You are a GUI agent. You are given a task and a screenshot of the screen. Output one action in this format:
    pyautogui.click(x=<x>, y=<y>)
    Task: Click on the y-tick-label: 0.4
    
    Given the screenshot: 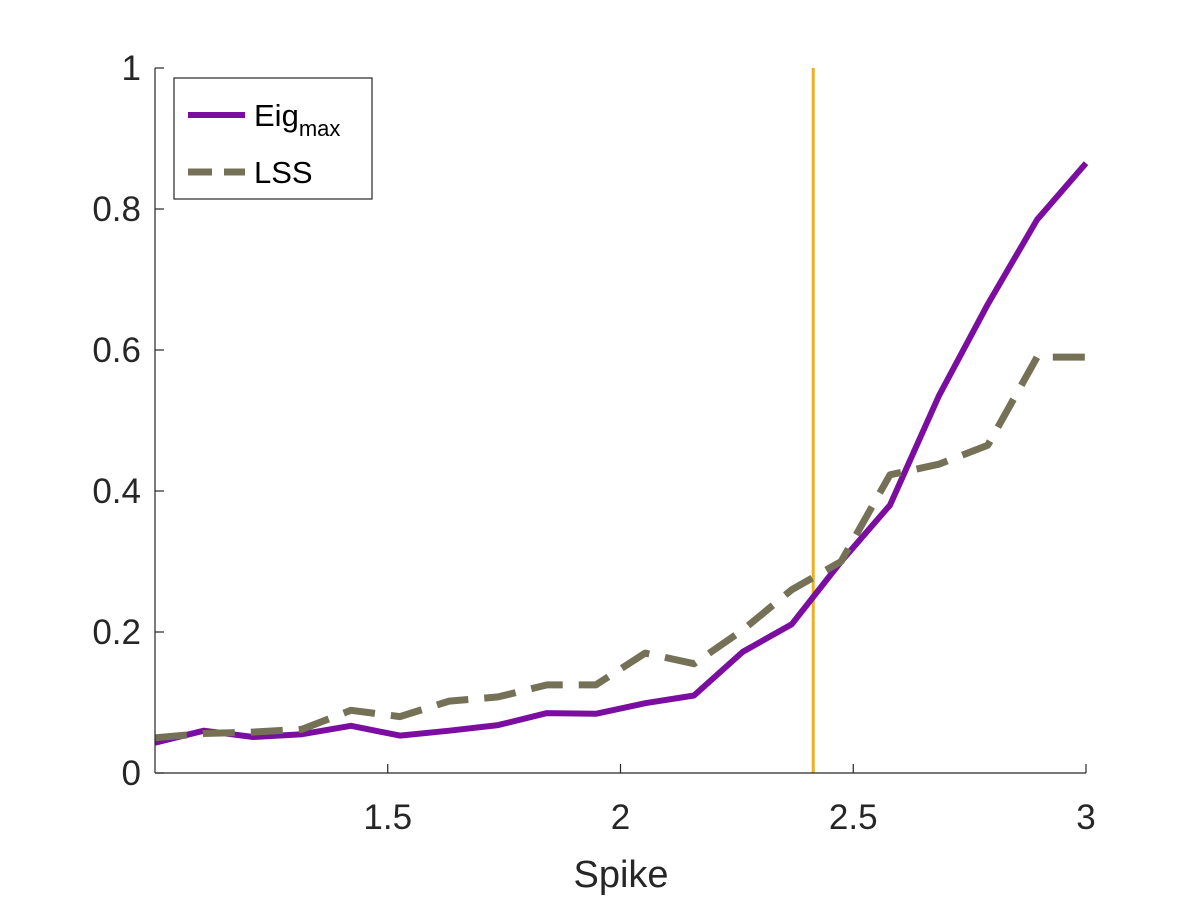 What is the action you would take?
    pyautogui.click(x=116, y=491)
    